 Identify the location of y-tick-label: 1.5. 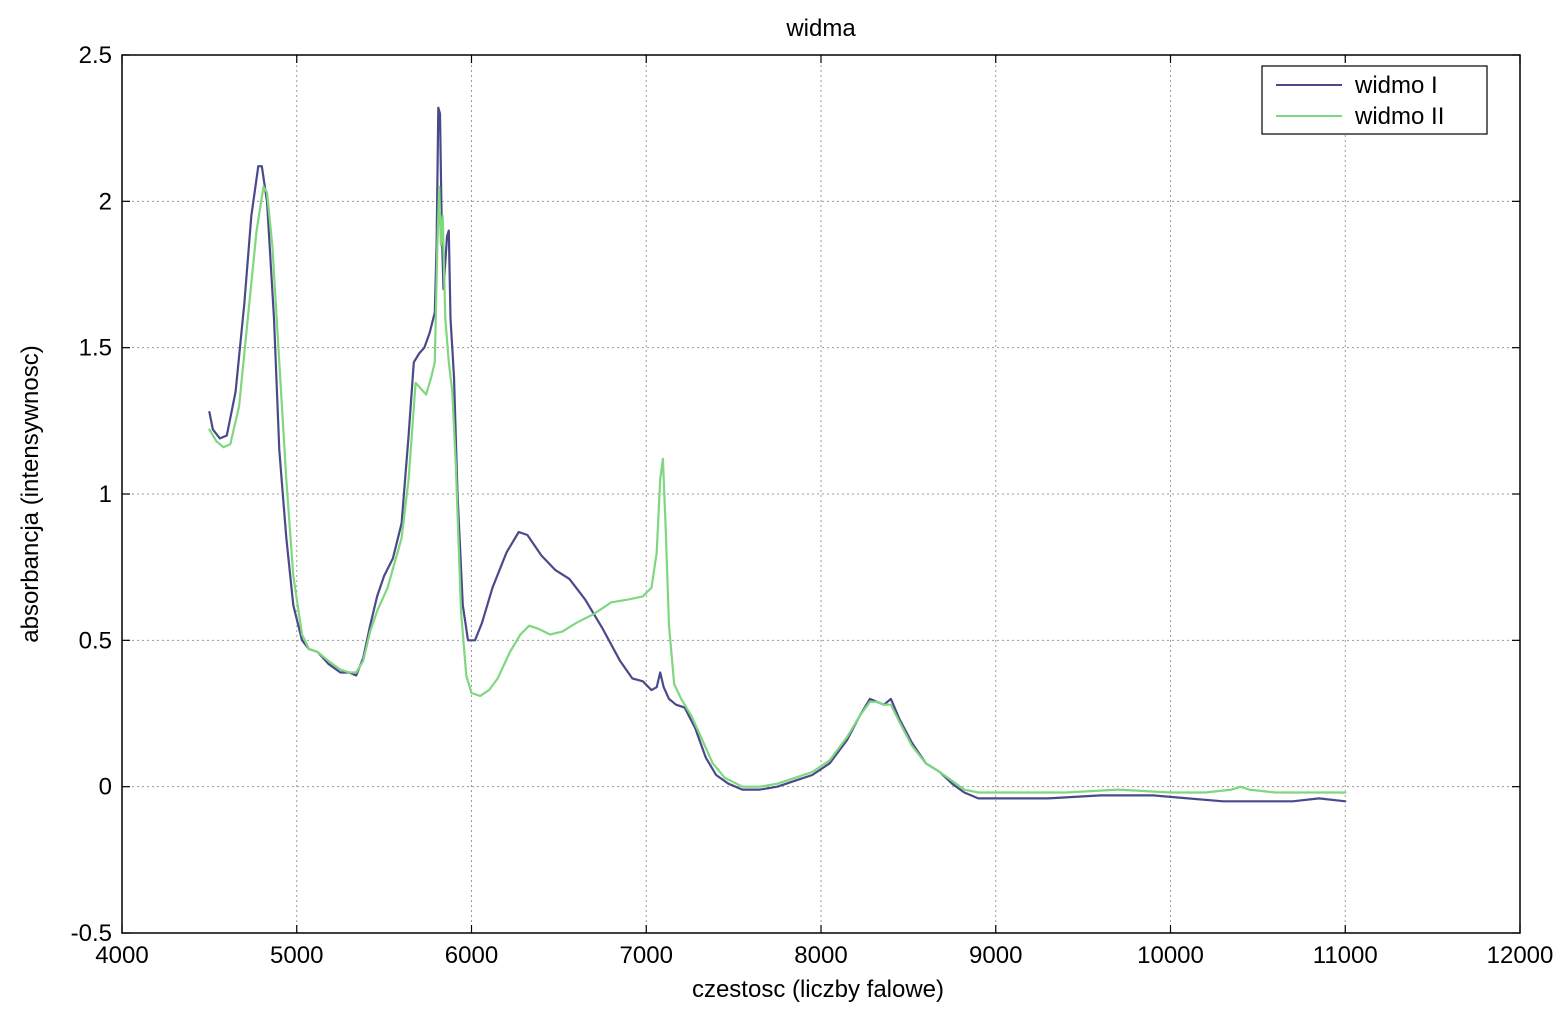
(95, 348).